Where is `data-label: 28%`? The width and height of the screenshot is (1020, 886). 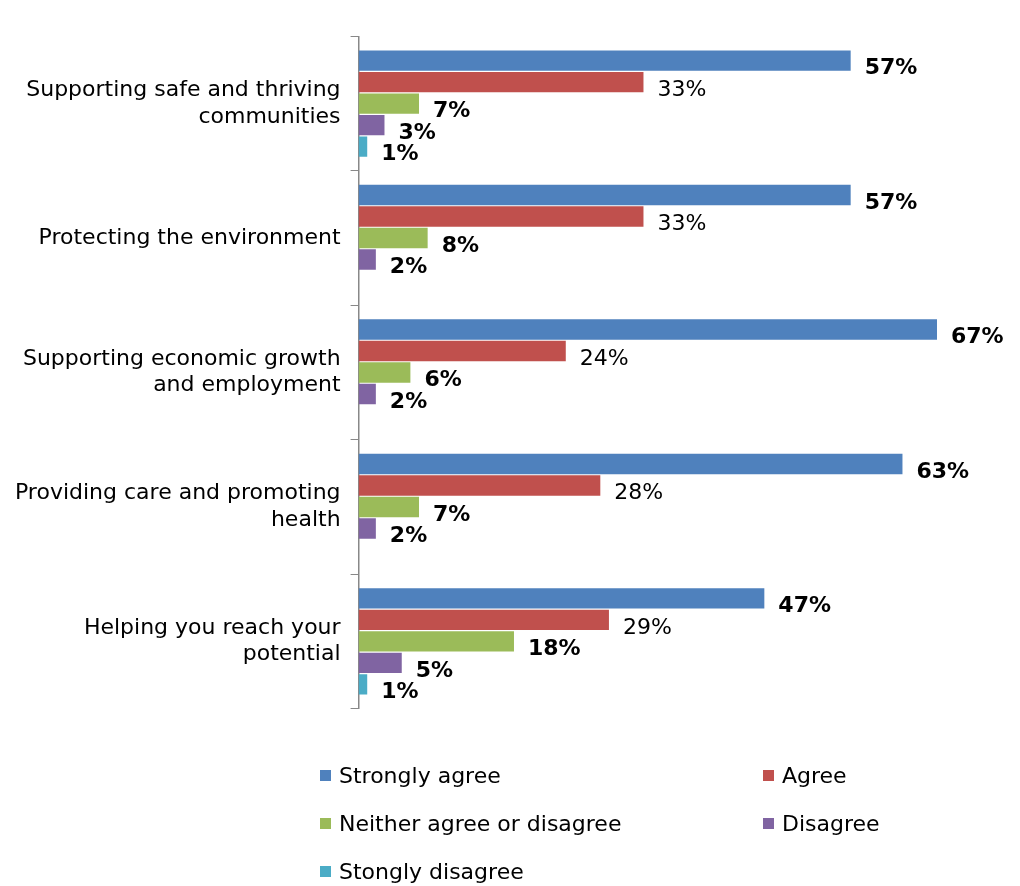
data-label: 28% is located at coordinates (639, 492).